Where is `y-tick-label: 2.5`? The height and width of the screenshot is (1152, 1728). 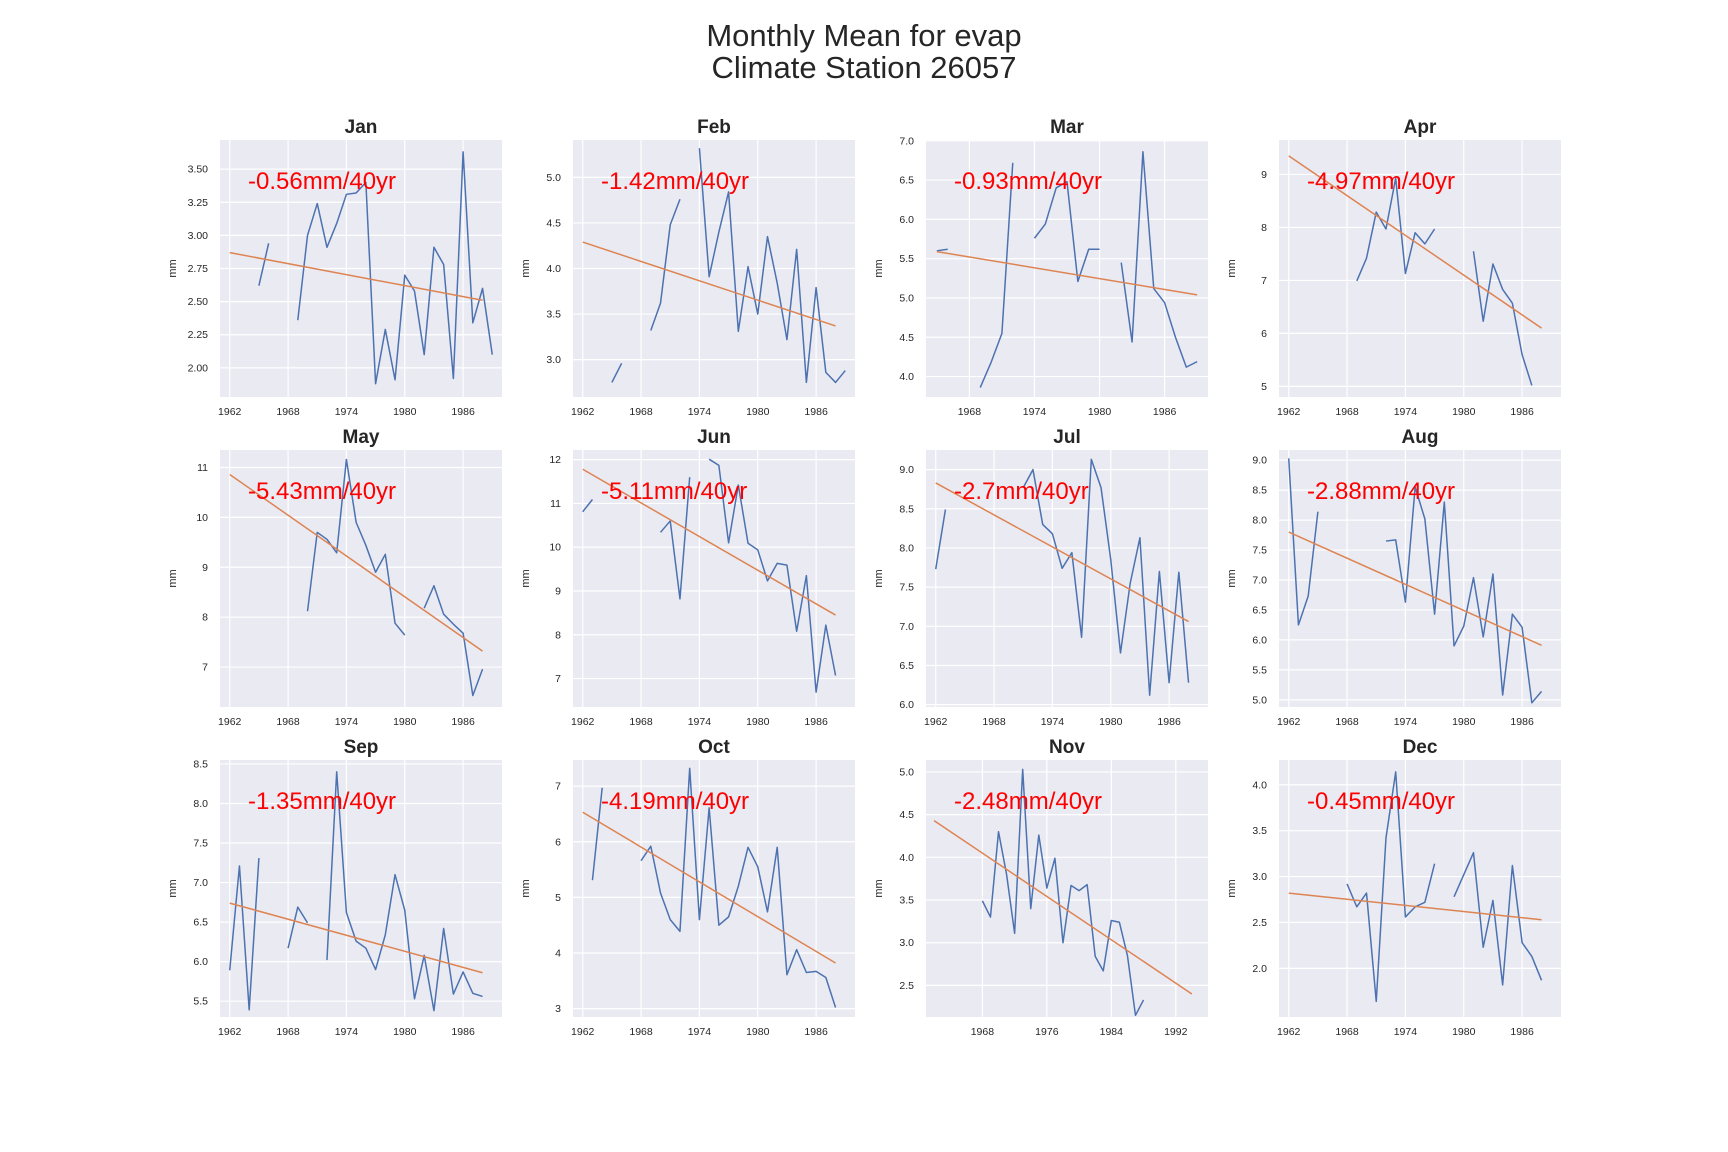
y-tick-label: 2.5 is located at coordinates (1259, 923).